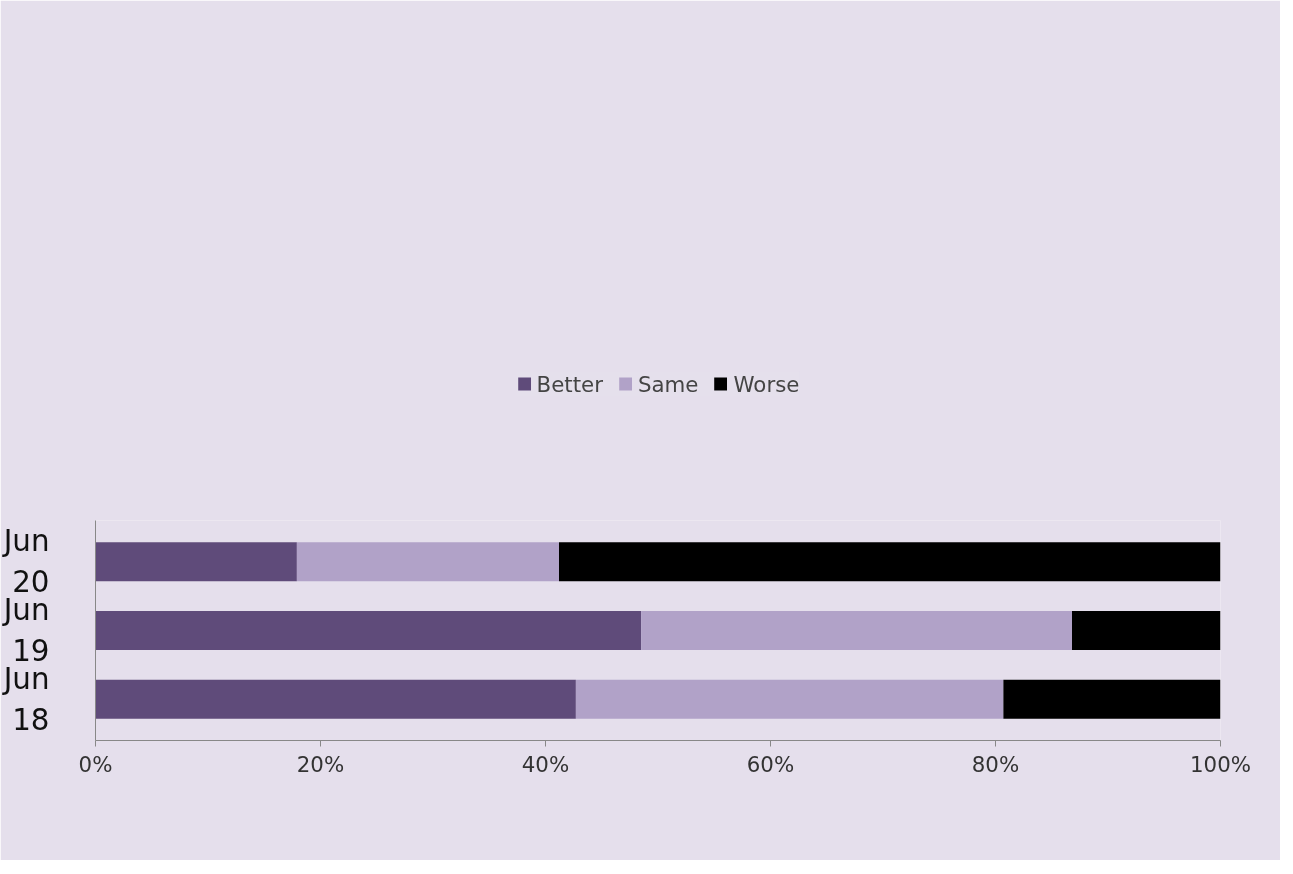 Image resolution: width=1293 pixels, height=874 pixels. What do you see at coordinates (766, 384) in the screenshot?
I see `legend-label: Worse` at bounding box center [766, 384].